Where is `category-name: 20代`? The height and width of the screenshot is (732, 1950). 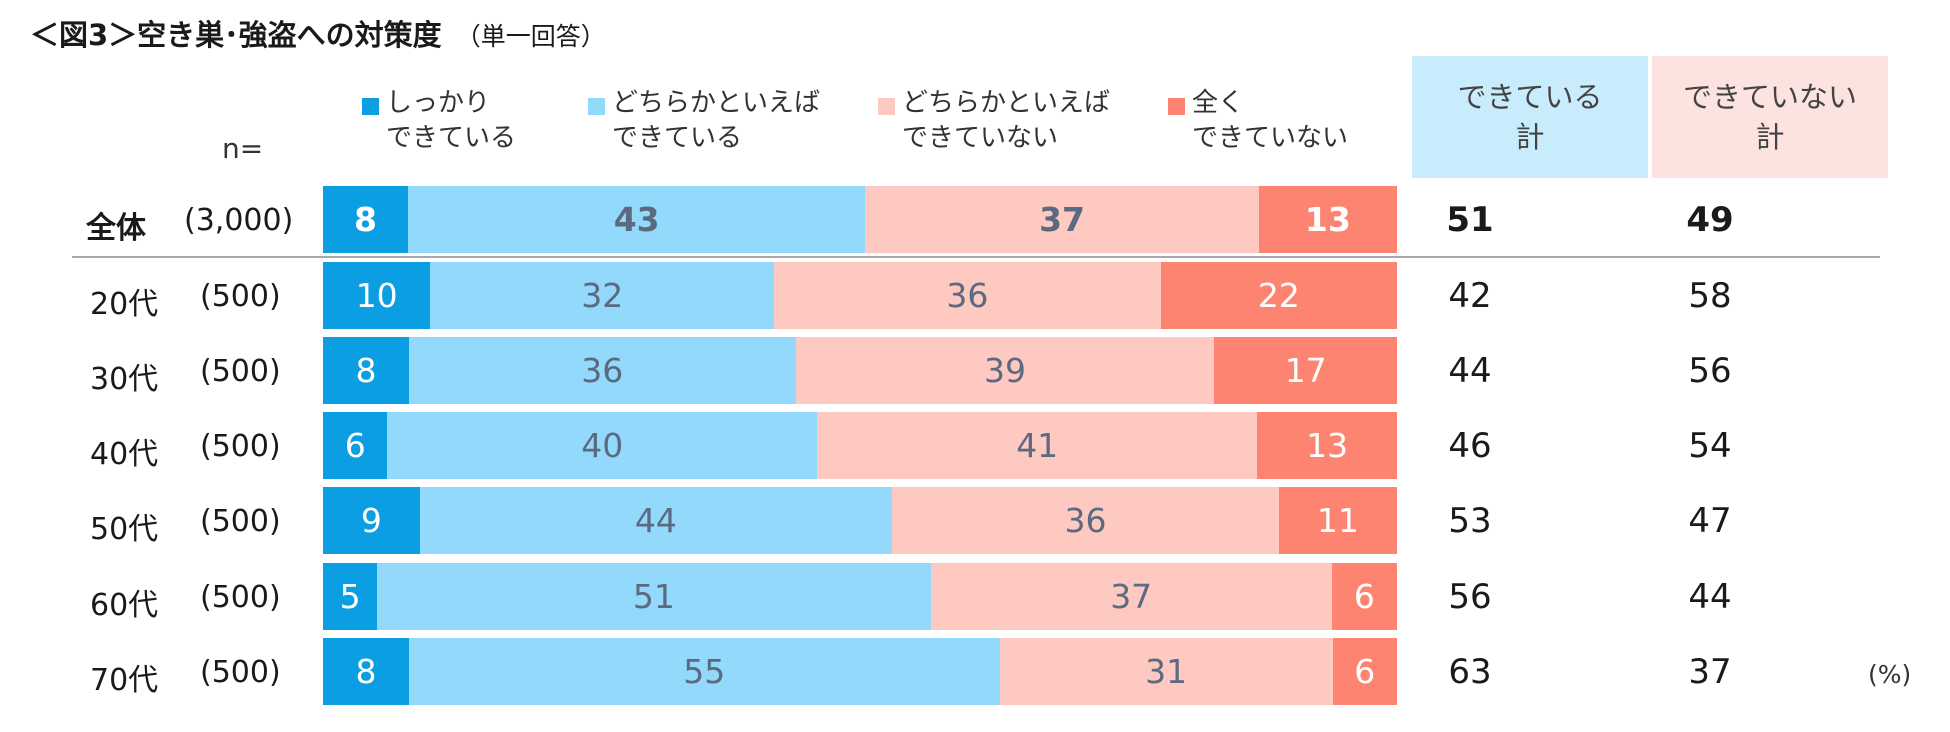
category-name: 20代 is located at coordinates (124, 304).